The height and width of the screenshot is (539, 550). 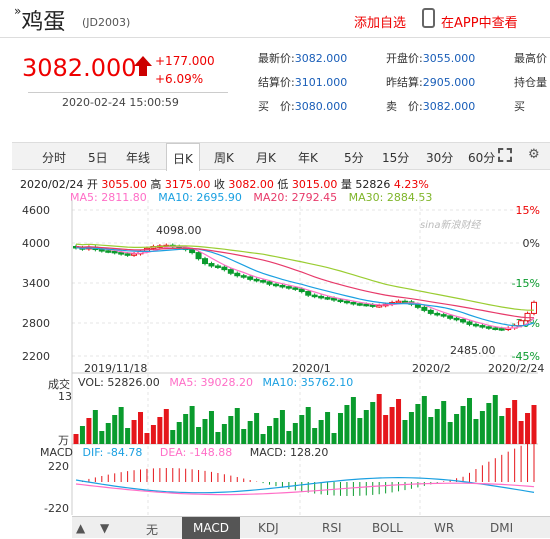 I want to click on quote-field: 最高价, so click(x=530, y=58).